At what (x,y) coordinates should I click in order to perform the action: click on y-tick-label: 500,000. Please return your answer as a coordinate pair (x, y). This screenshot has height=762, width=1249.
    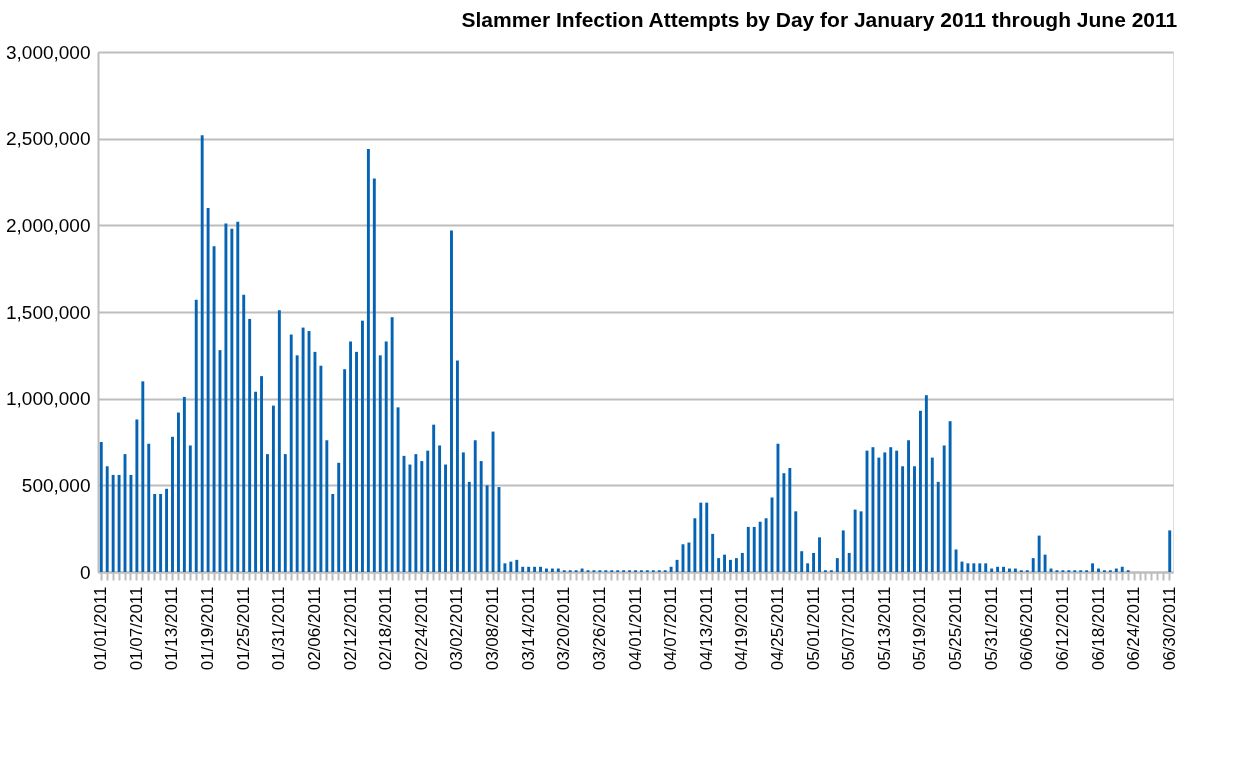
    Looking at the image, I should click on (56, 485).